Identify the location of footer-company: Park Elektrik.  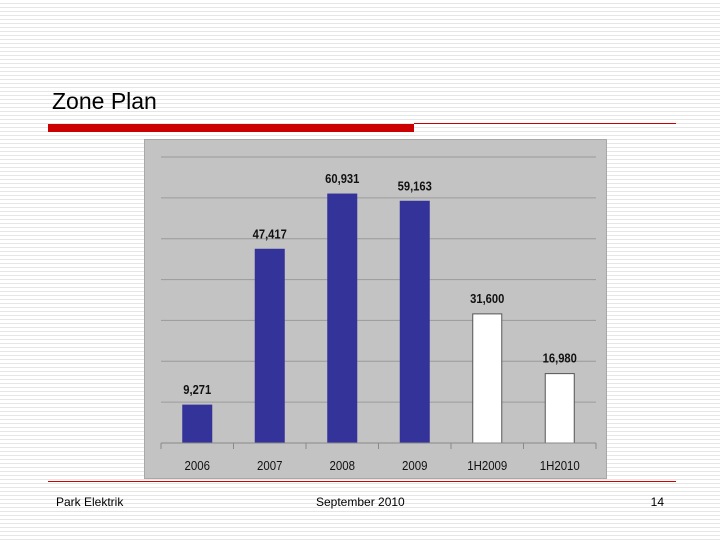
(90, 502).